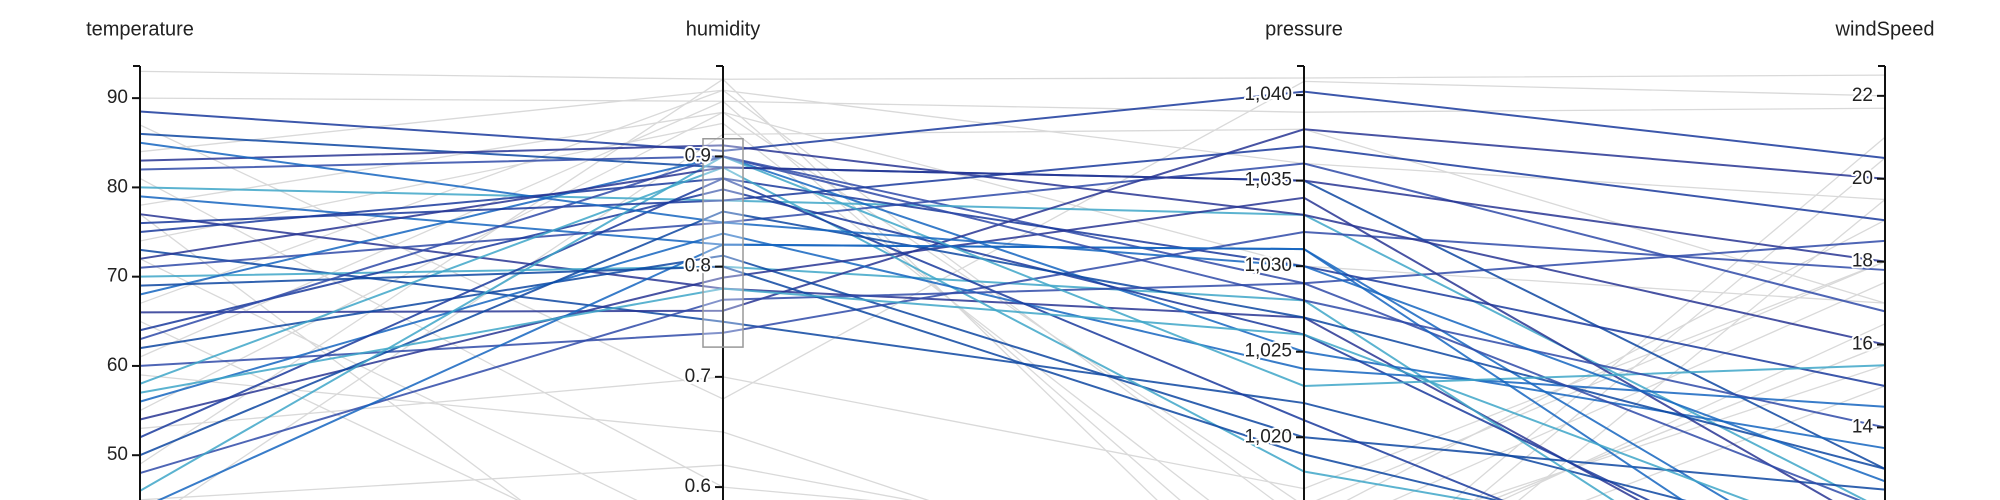  I want to click on tick-label: 0.8, so click(698, 266).